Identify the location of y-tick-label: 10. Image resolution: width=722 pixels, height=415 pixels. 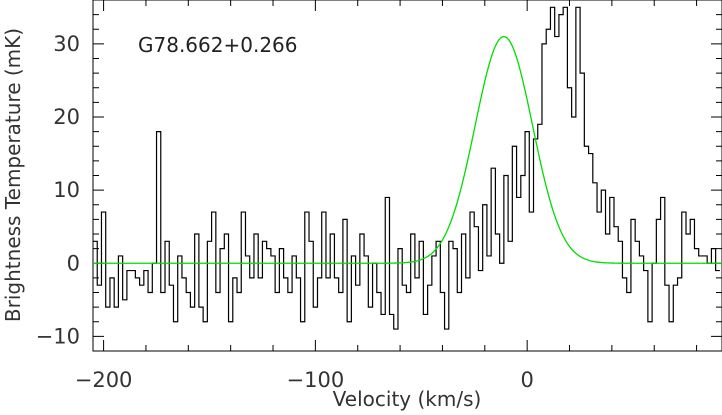
(66, 190).